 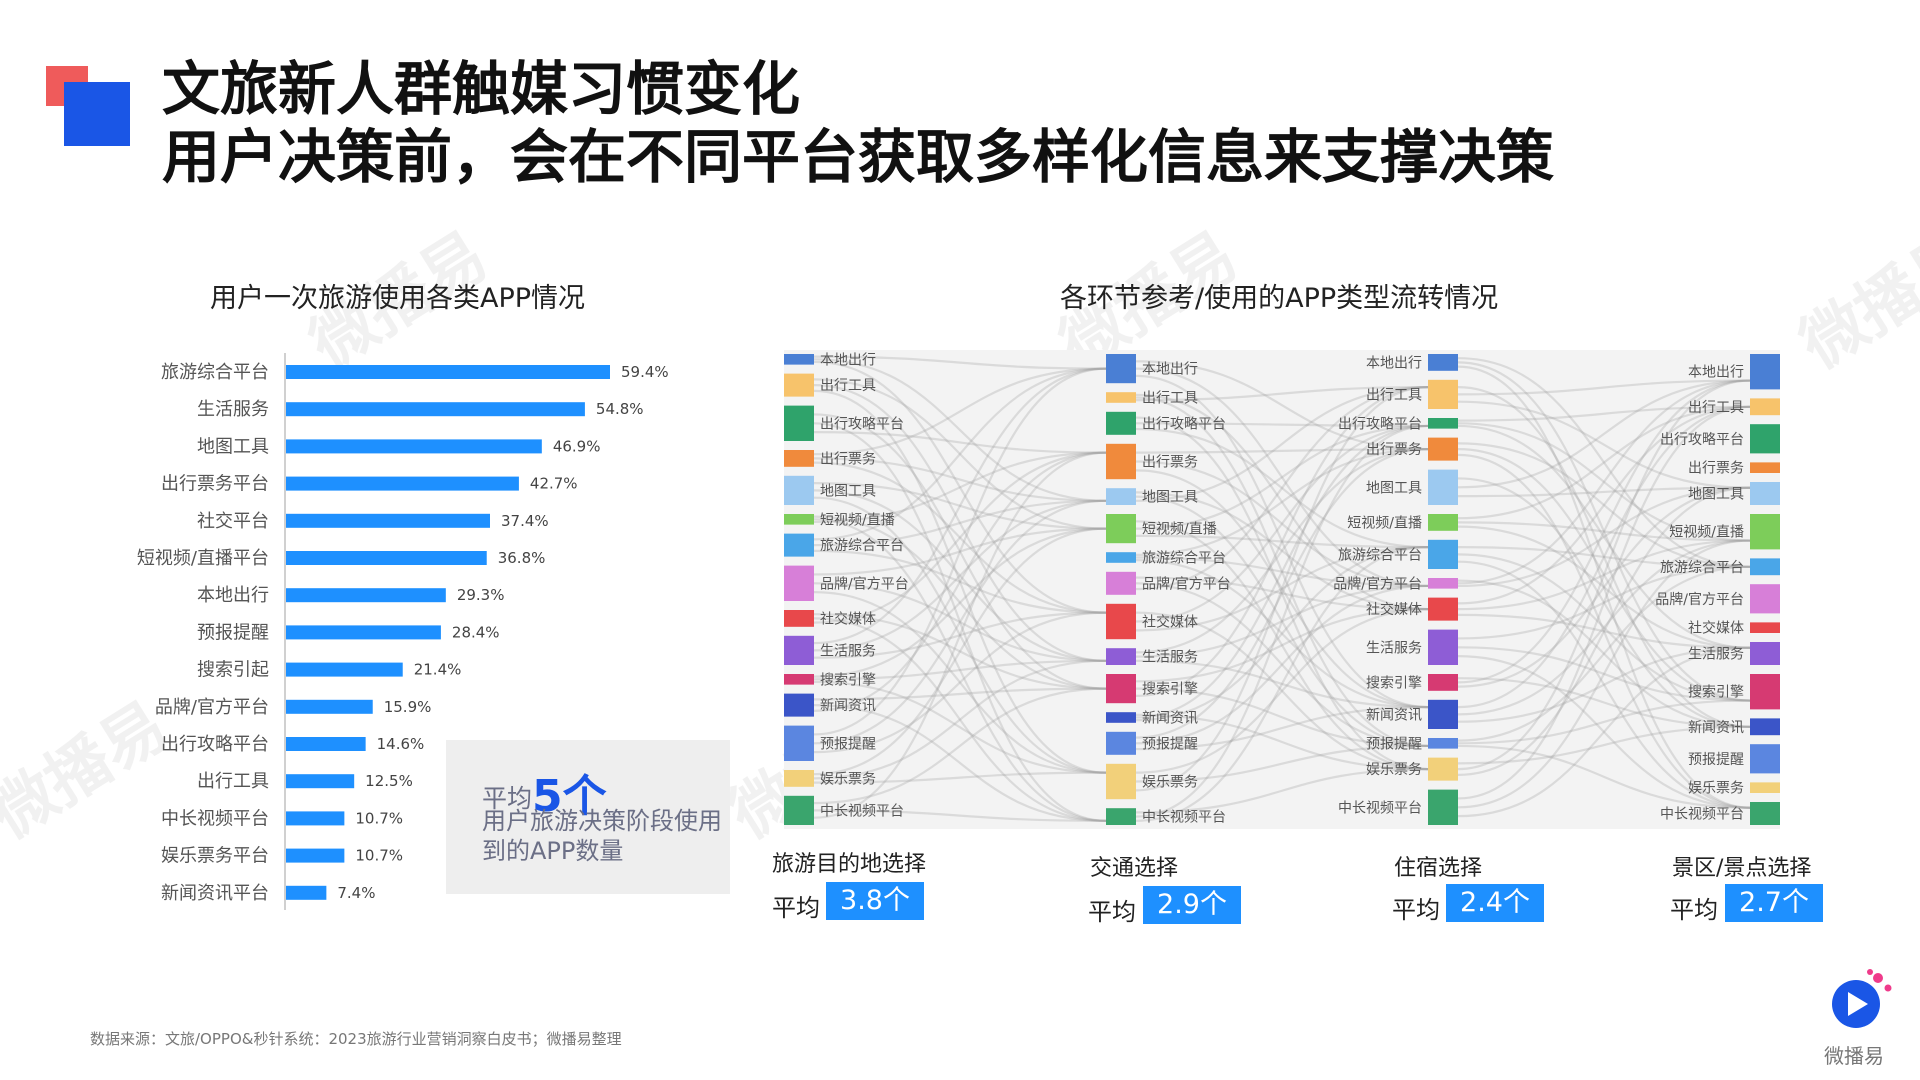 What do you see at coordinates (1170, 719) in the screenshot?
I see `sankey-node-label: 新闻资讯` at bounding box center [1170, 719].